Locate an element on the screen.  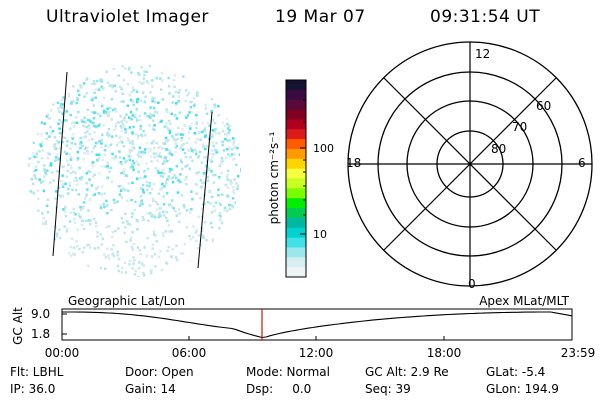
time-tick-0000: 00:00 is located at coordinates (62, 353).